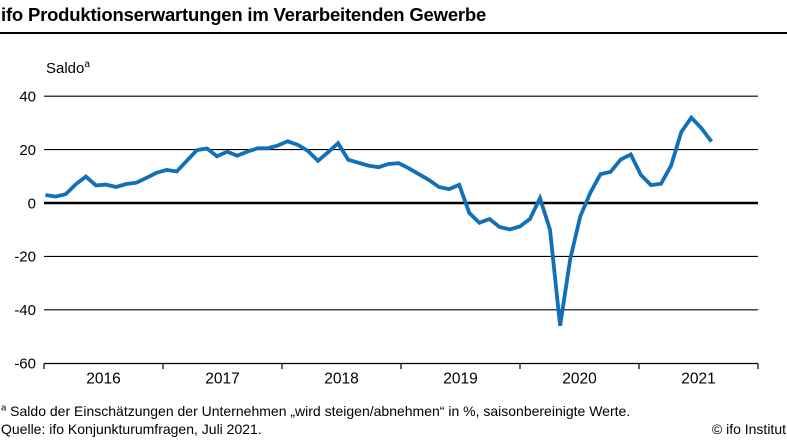  I want to click on x-tick-label: 2019, so click(460, 379).